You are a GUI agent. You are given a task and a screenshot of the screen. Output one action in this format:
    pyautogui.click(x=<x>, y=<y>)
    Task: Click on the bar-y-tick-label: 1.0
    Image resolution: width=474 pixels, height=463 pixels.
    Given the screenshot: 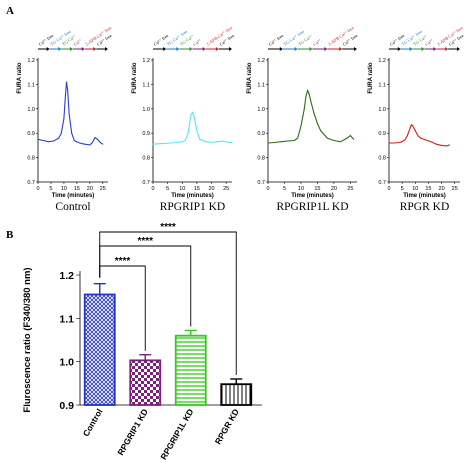 What is the action you would take?
    pyautogui.click(x=66, y=363)
    